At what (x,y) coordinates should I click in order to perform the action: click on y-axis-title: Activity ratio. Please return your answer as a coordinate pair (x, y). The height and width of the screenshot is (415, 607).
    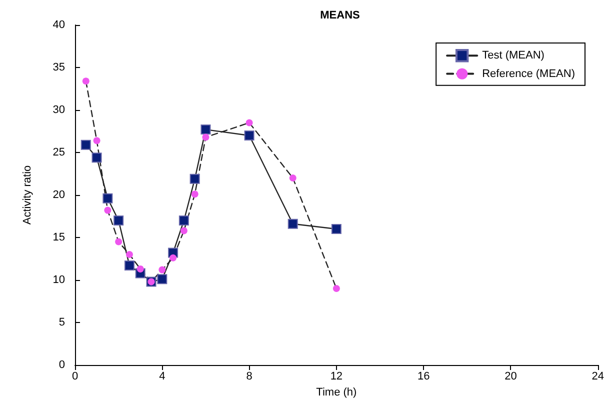
    Looking at the image, I should click on (28, 195).